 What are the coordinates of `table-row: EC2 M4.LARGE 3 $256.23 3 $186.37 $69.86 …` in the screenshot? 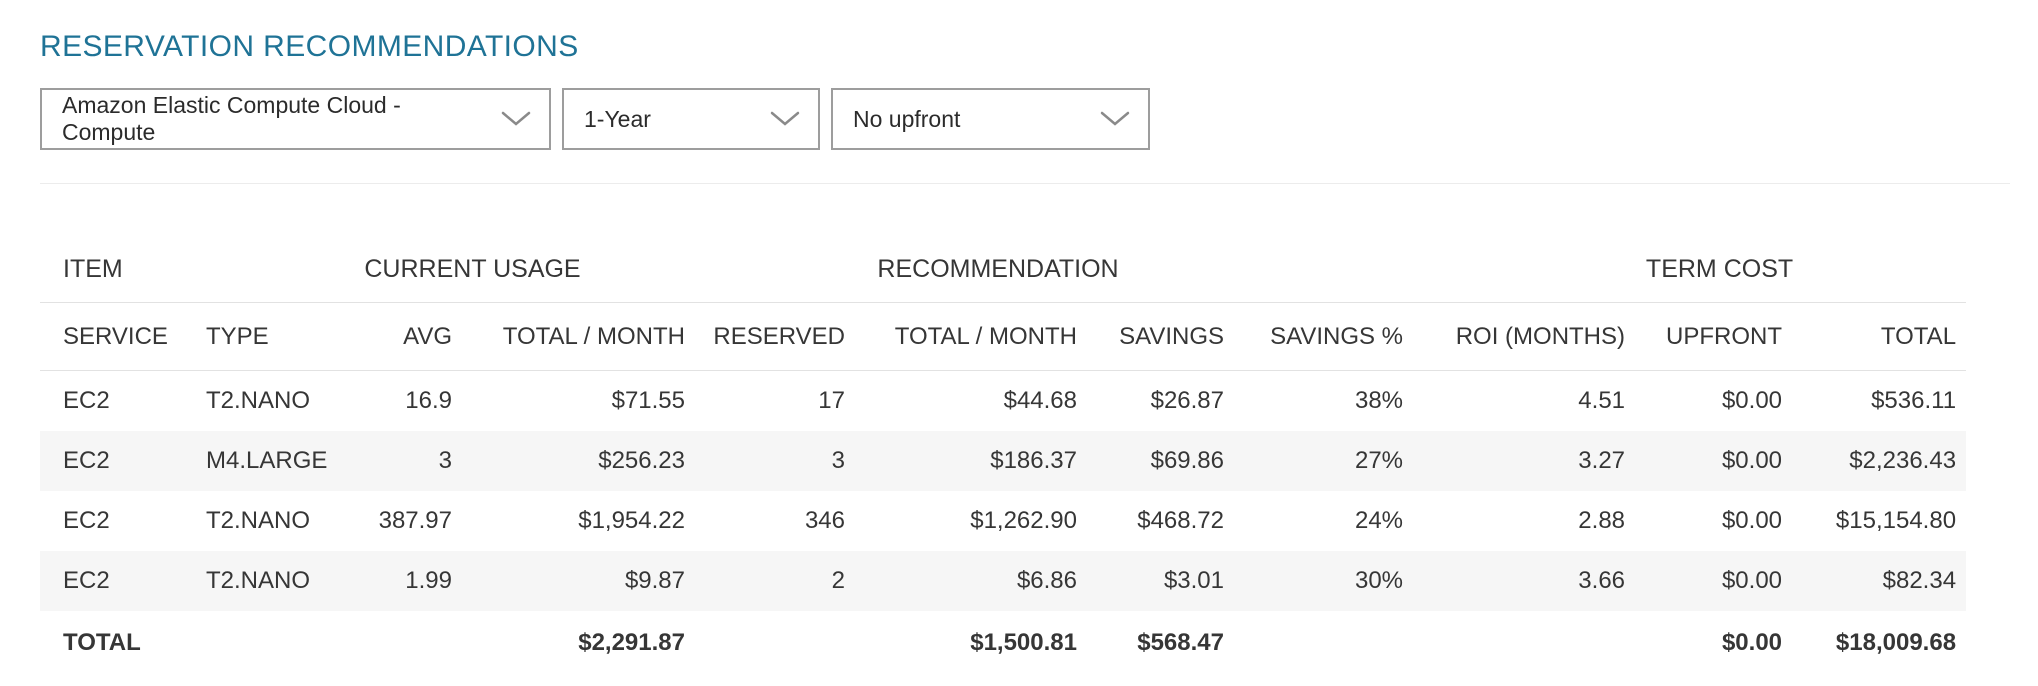 It's located at (1003, 461).